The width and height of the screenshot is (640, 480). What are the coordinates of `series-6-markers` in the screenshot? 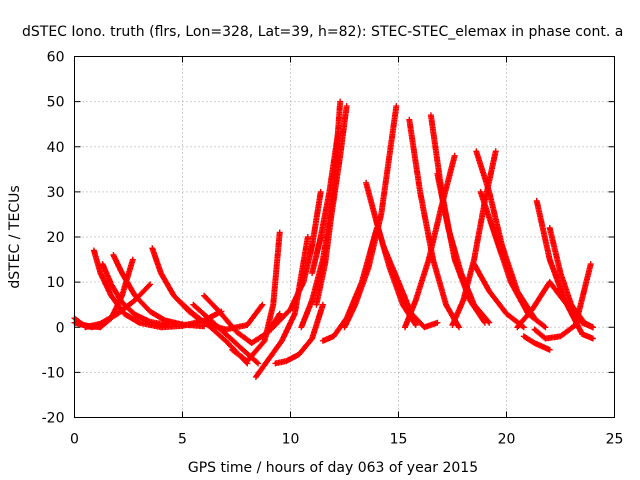 It's located at (118, 306).